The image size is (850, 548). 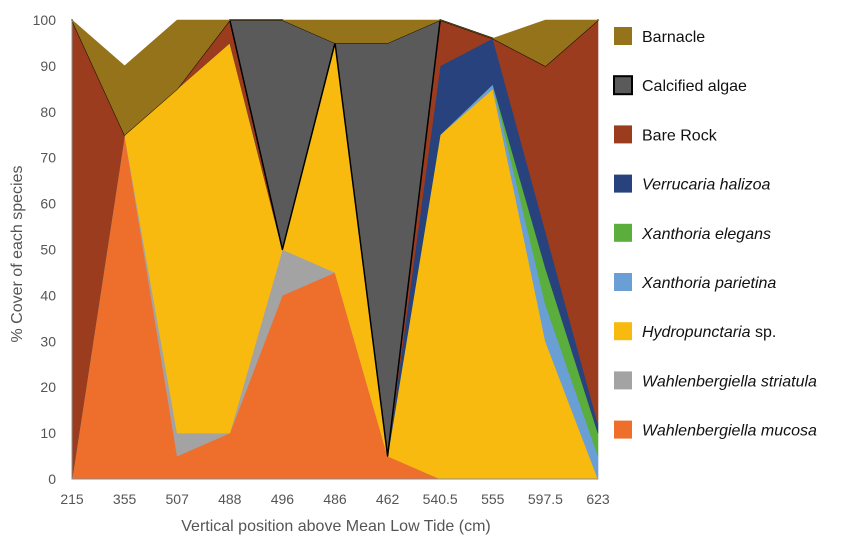 What do you see at coordinates (623, 282) in the screenshot?
I see `legend-swatch-xanthoria-parietina` at bounding box center [623, 282].